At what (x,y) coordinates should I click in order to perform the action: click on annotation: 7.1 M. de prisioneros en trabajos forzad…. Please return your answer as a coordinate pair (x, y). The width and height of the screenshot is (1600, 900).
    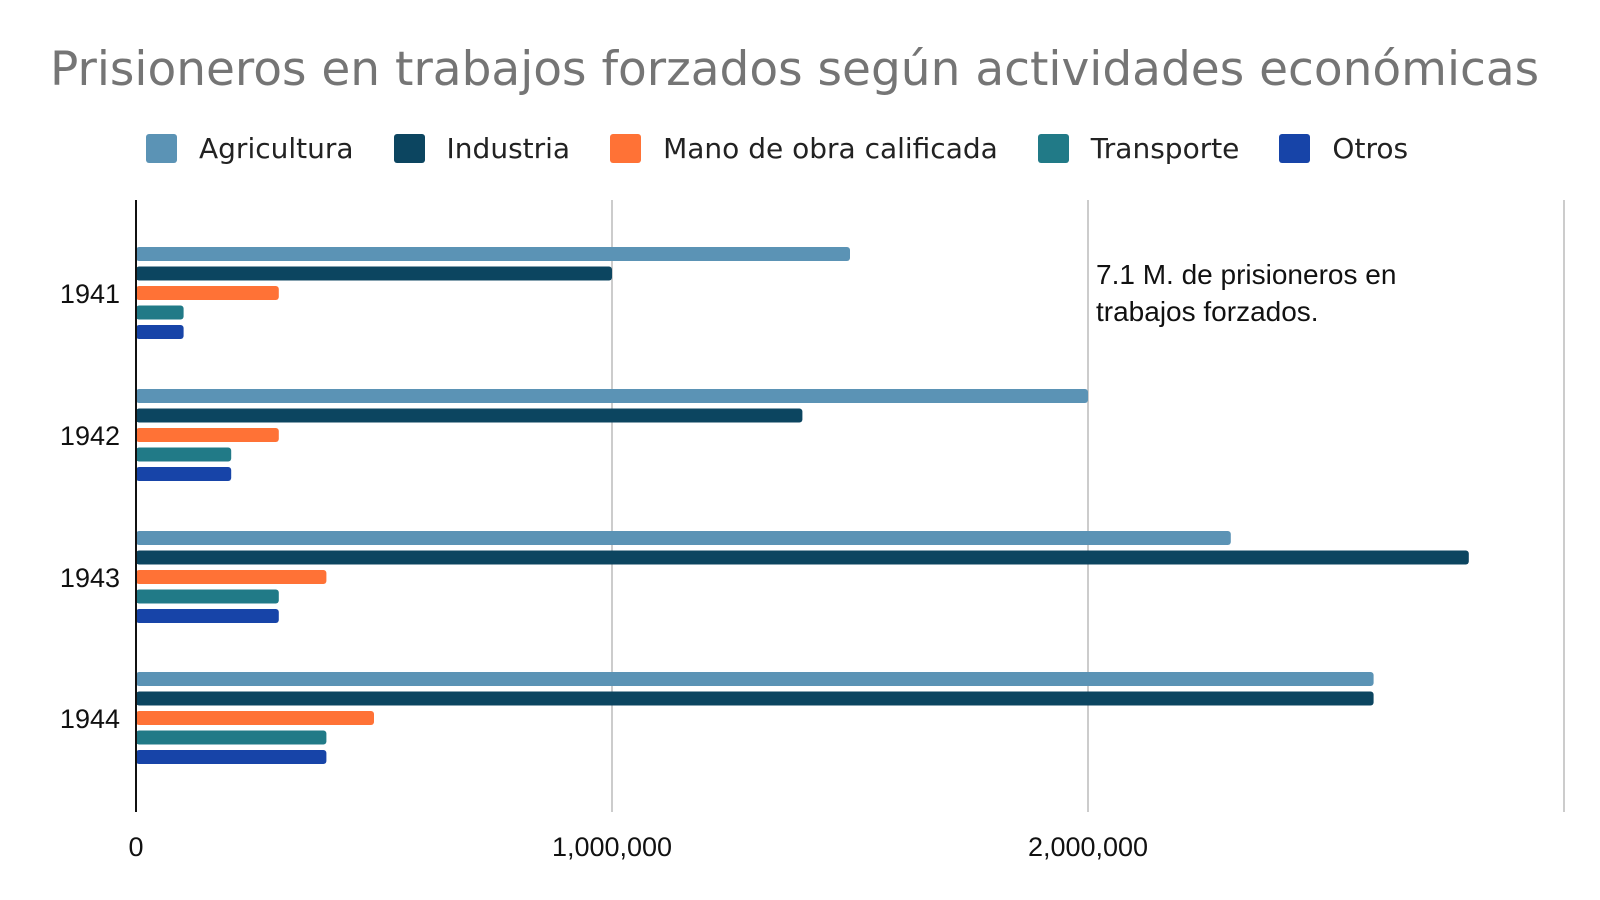
    Looking at the image, I should click on (1286, 293).